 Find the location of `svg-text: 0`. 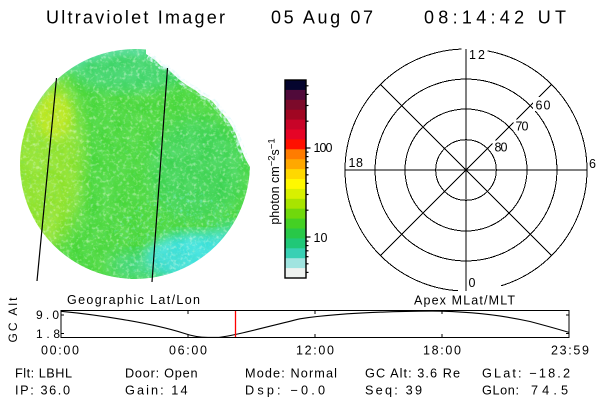

svg-text: 0 is located at coordinates (472, 283).